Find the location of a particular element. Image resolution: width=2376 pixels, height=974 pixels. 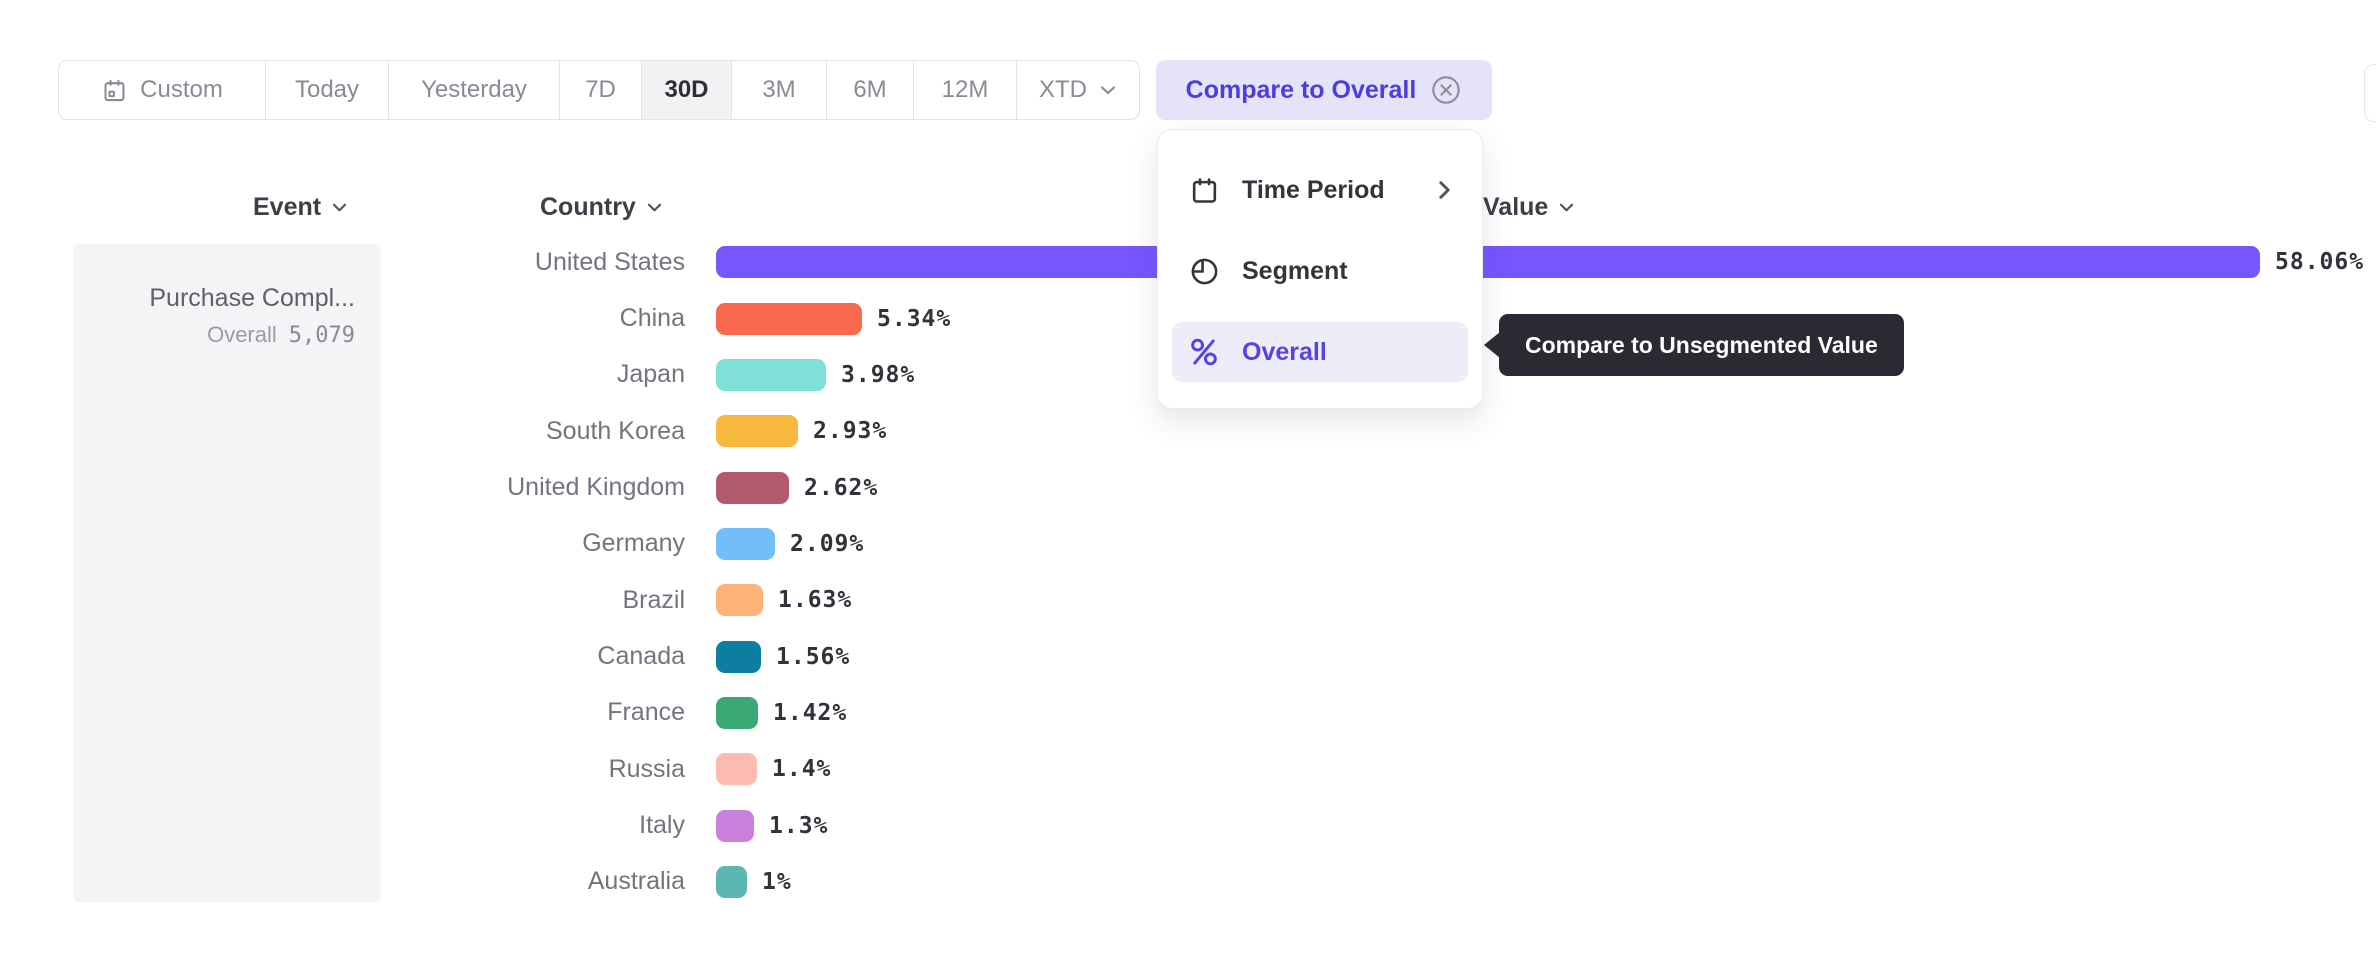

tooltip-arrow-left is located at coordinates (1492, 345).